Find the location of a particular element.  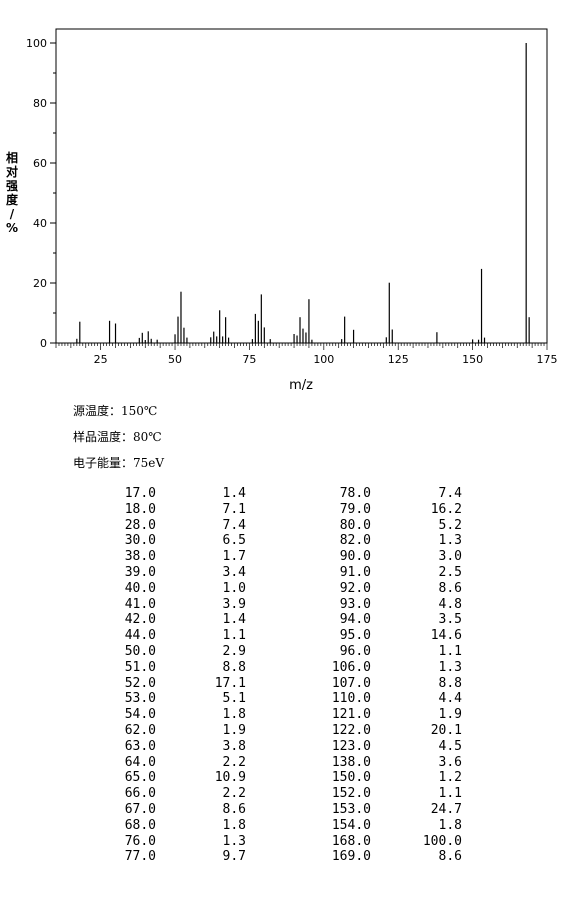

peak-mz-left: 77.0 is located at coordinates (140, 857).